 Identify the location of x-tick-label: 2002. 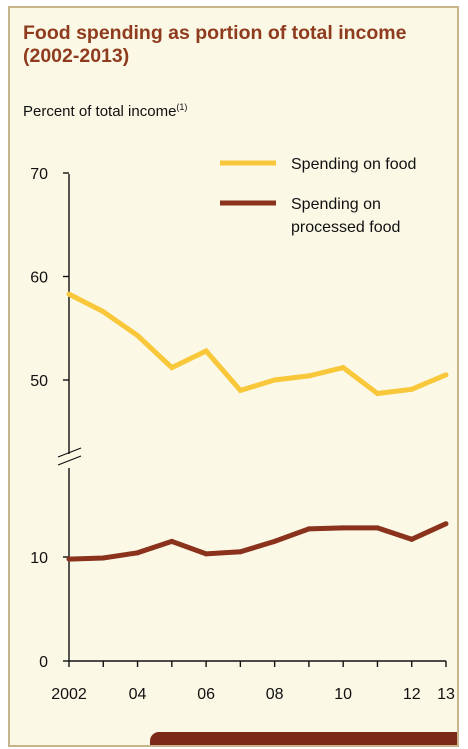
(69, 694).